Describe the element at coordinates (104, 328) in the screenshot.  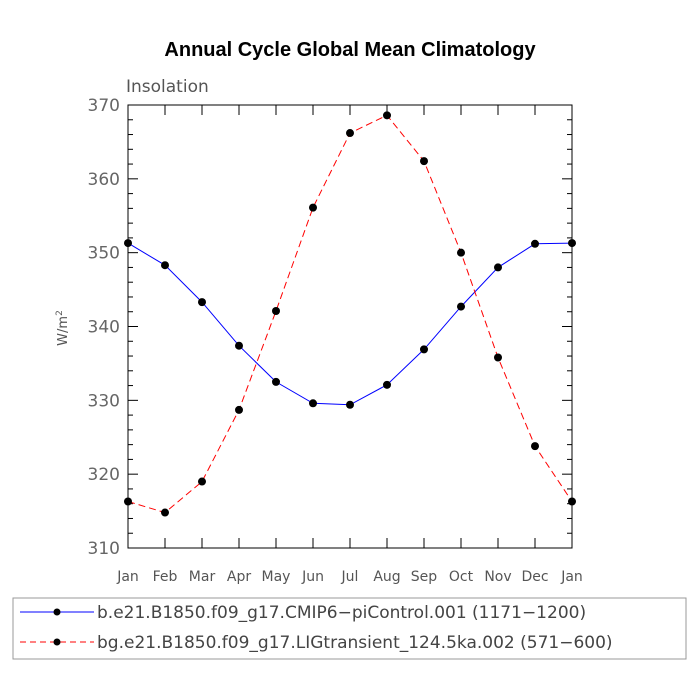
I see `y-tick-label: 340` at that location.